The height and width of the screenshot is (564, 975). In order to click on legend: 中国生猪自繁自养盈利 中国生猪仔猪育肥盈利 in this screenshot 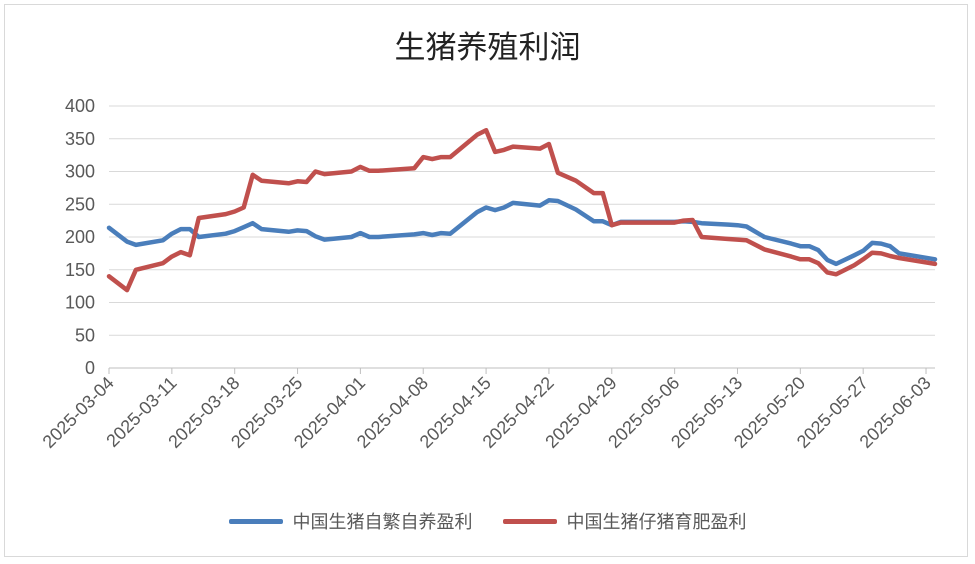, I will do `click(487, 521)`.